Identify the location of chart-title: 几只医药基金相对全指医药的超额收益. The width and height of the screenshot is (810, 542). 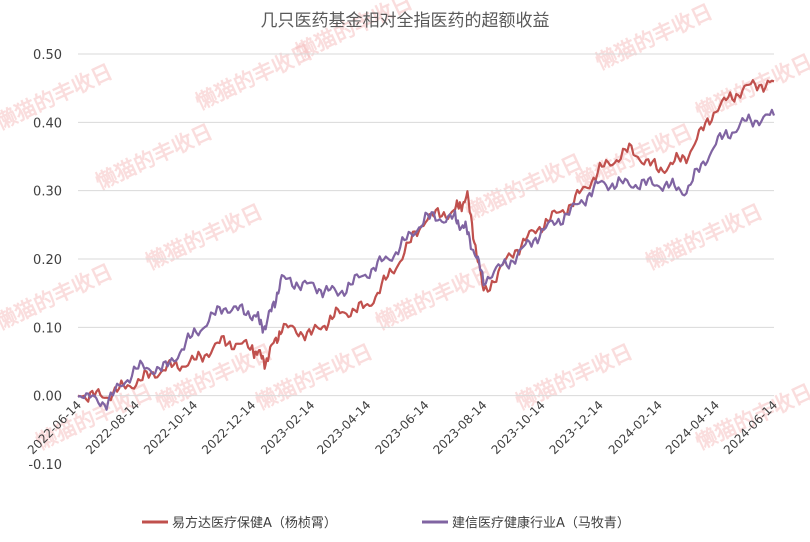
(405, 21).